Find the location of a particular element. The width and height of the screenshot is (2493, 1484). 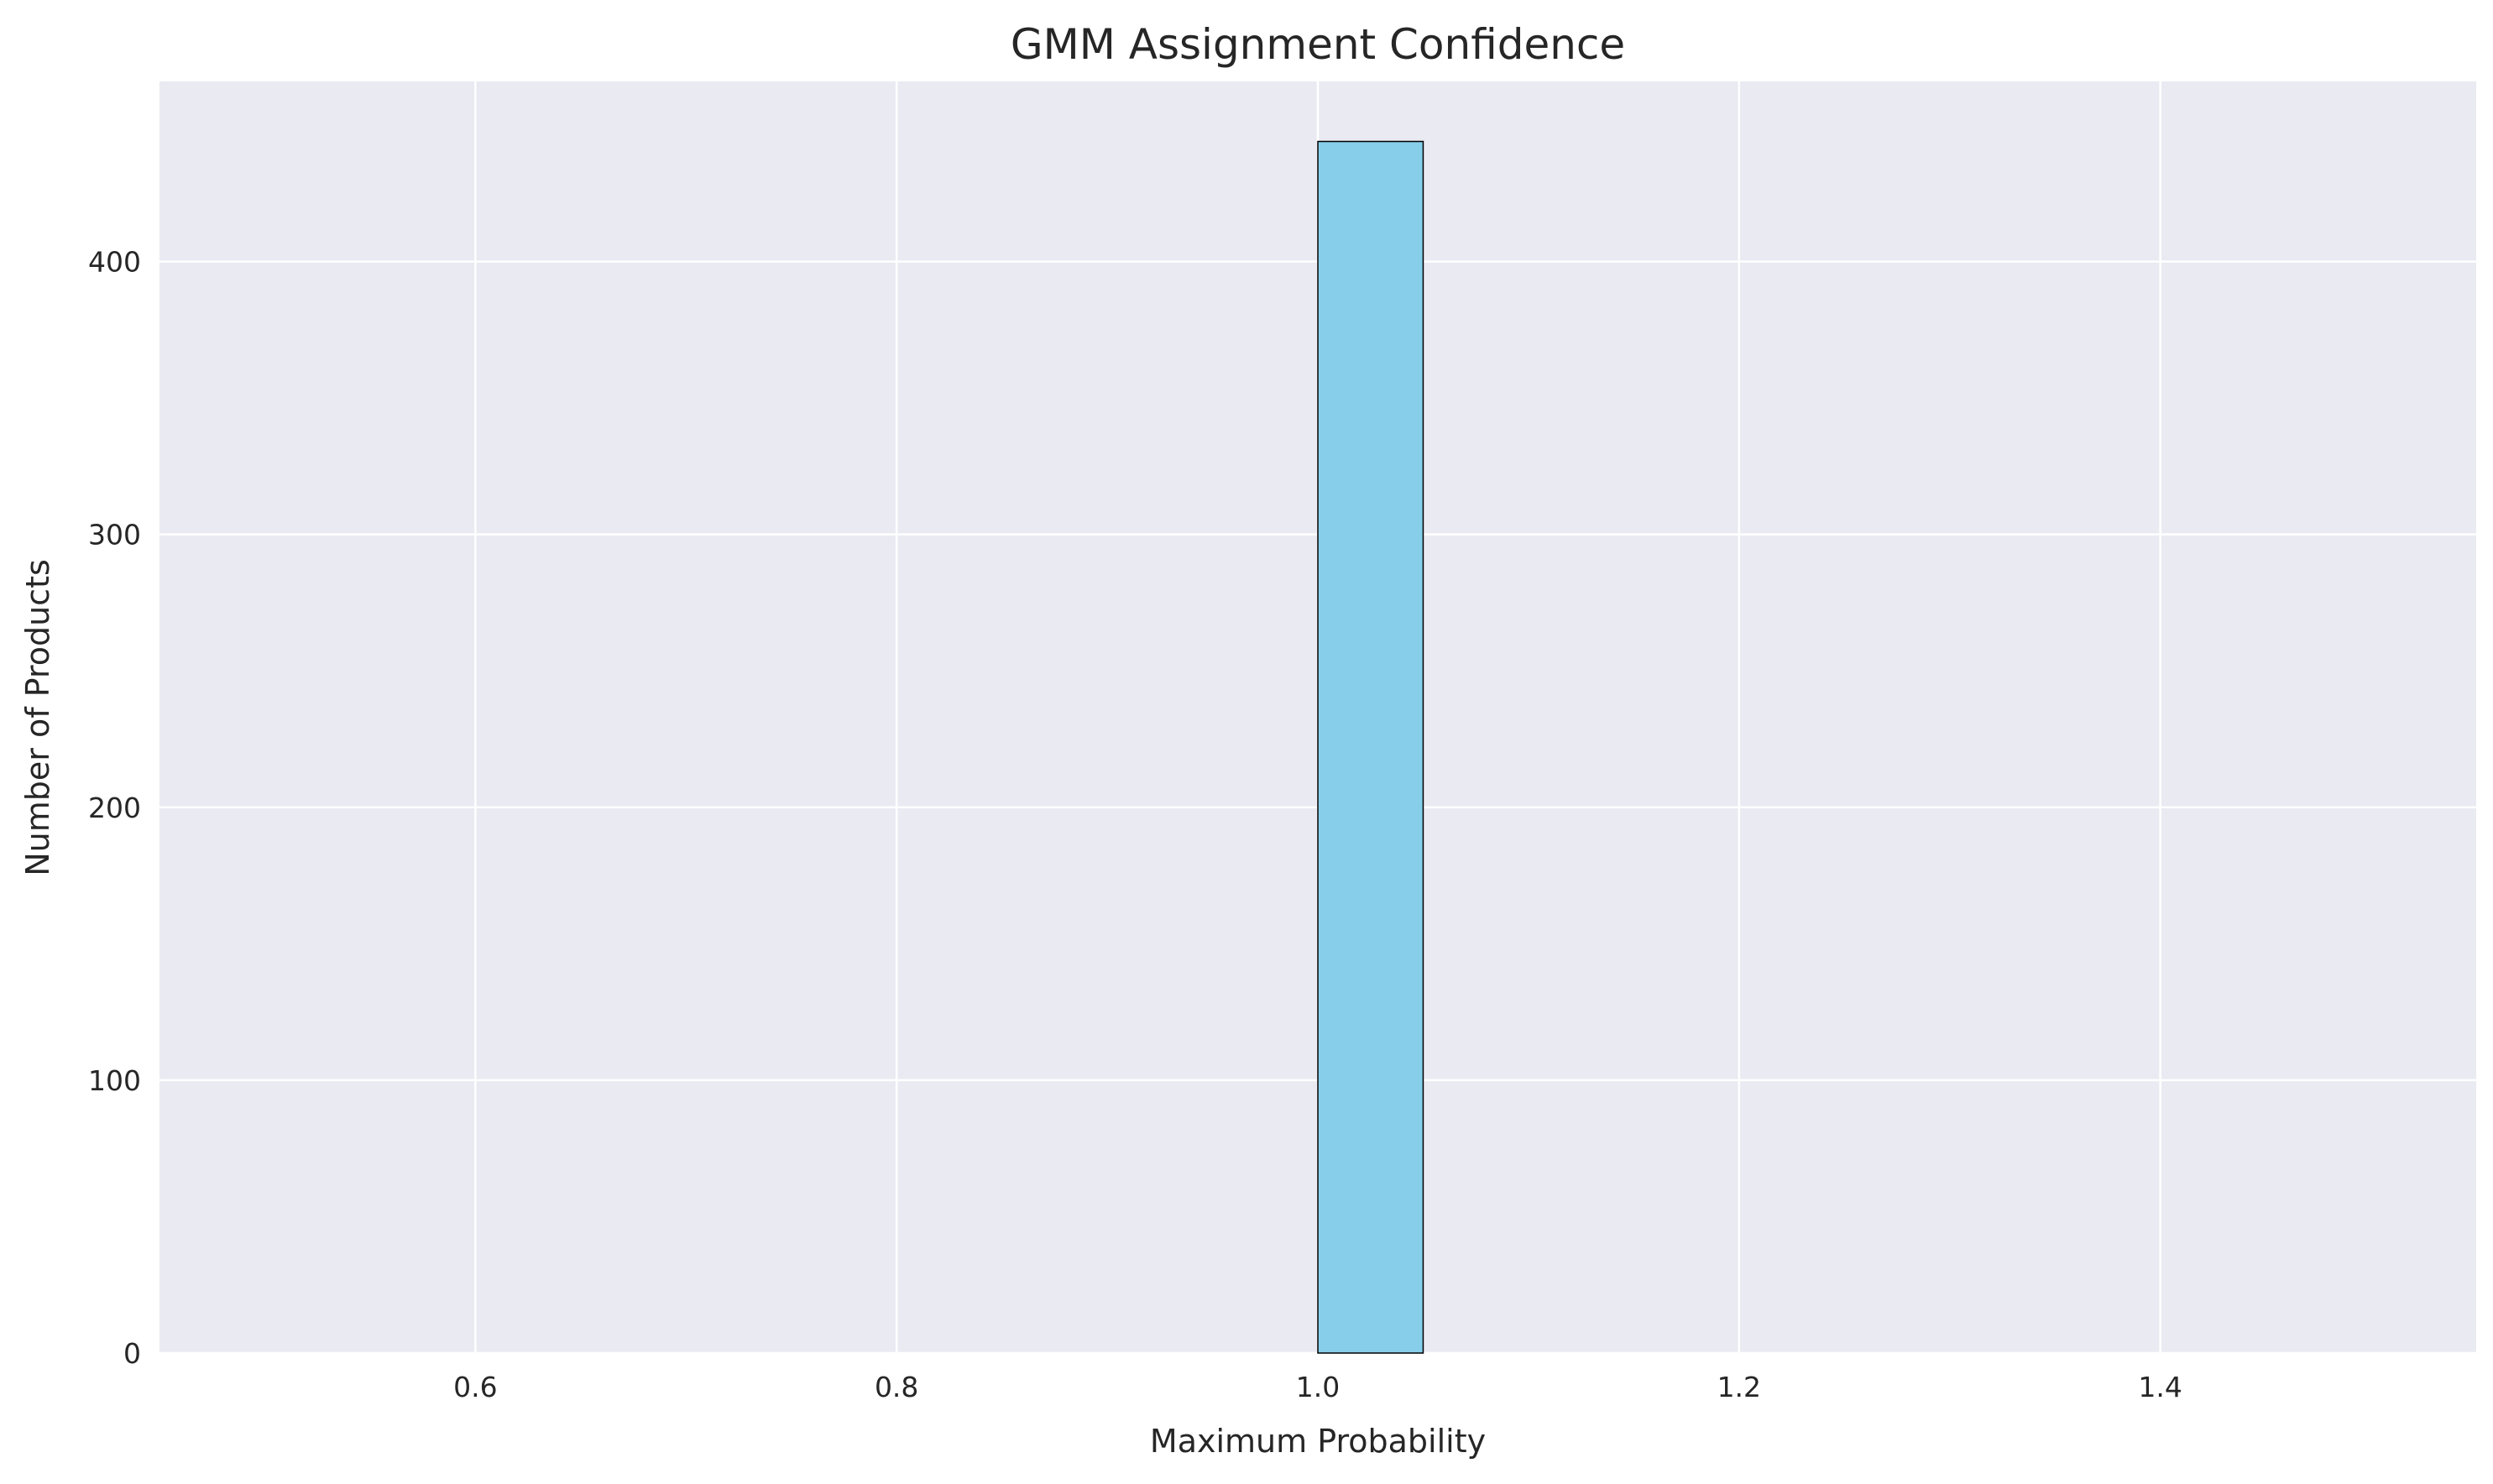

chart-title: GMM Assignment Confidence is located at coordinates (1318, 44).